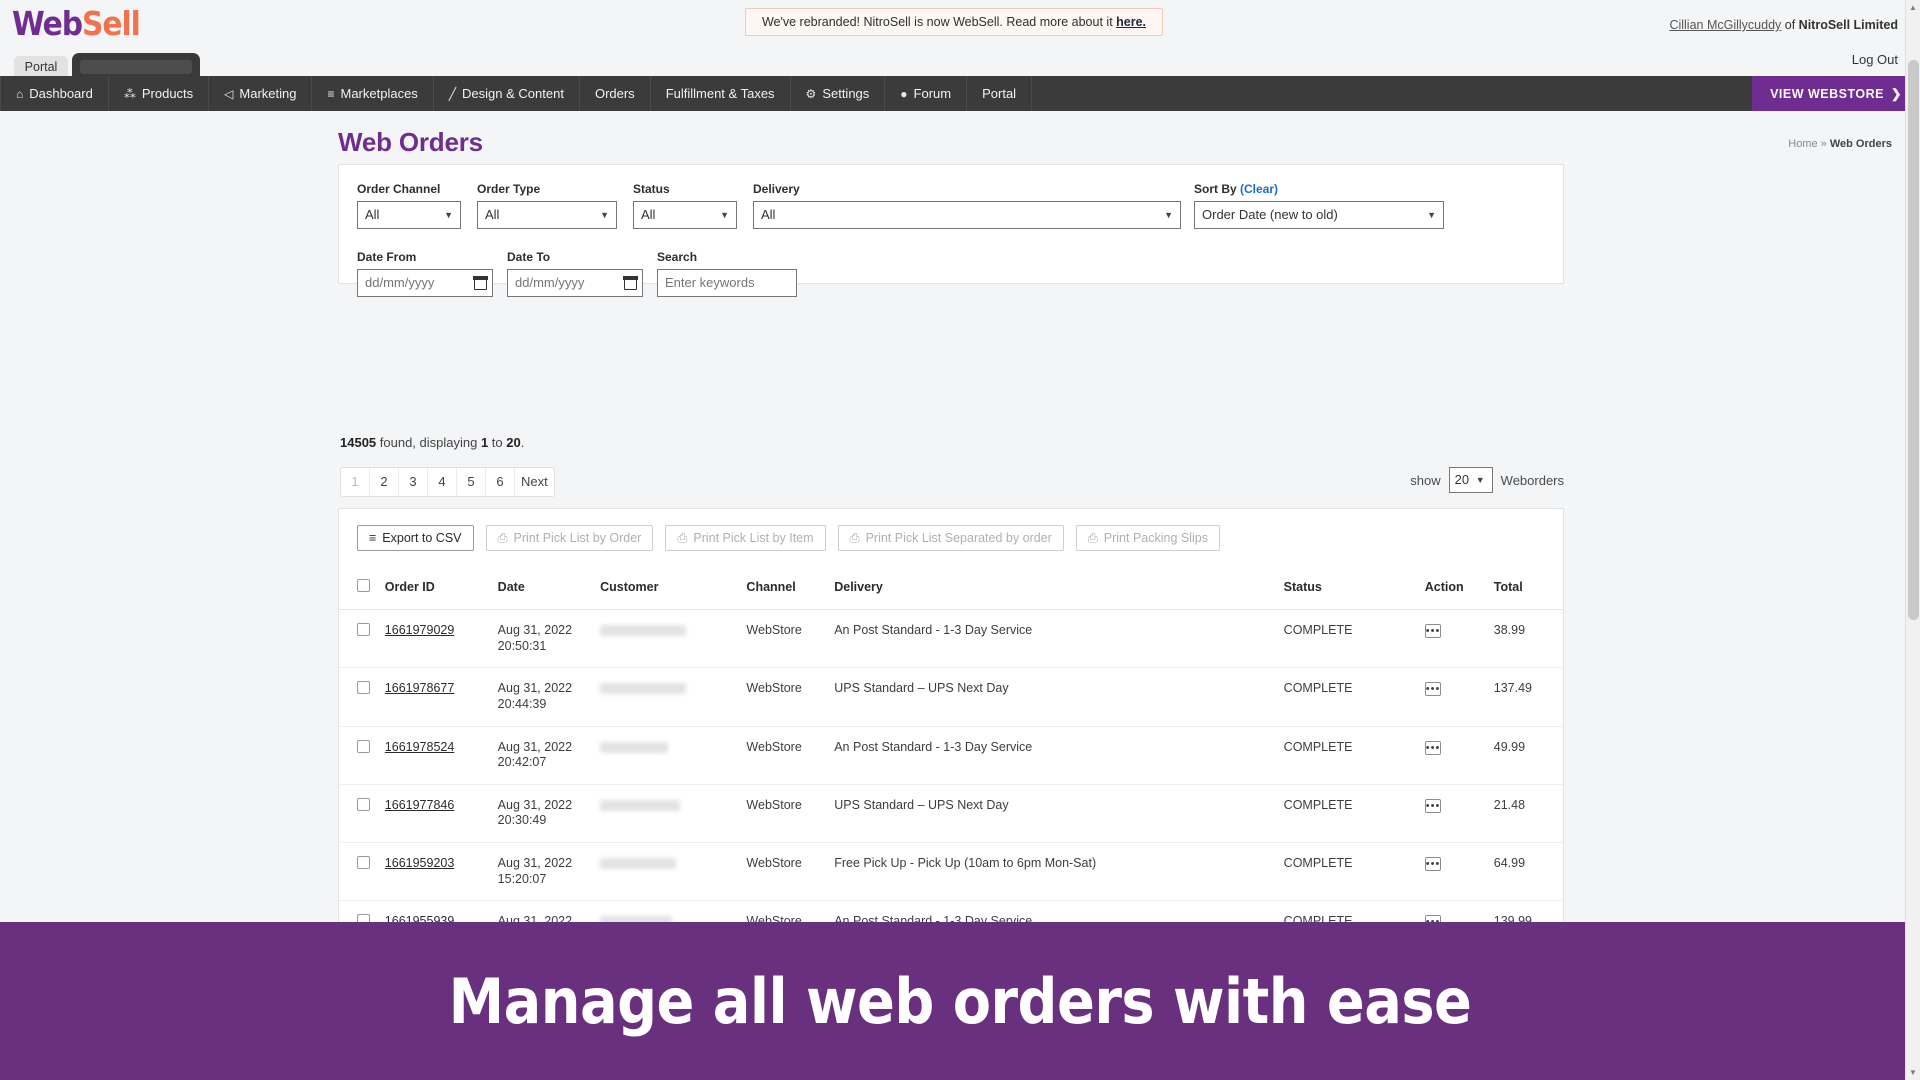  What do you see at coordinates (1455, 872) in the screenshot?
I see `cell-action: •••` at bounding box center [1455, 872].